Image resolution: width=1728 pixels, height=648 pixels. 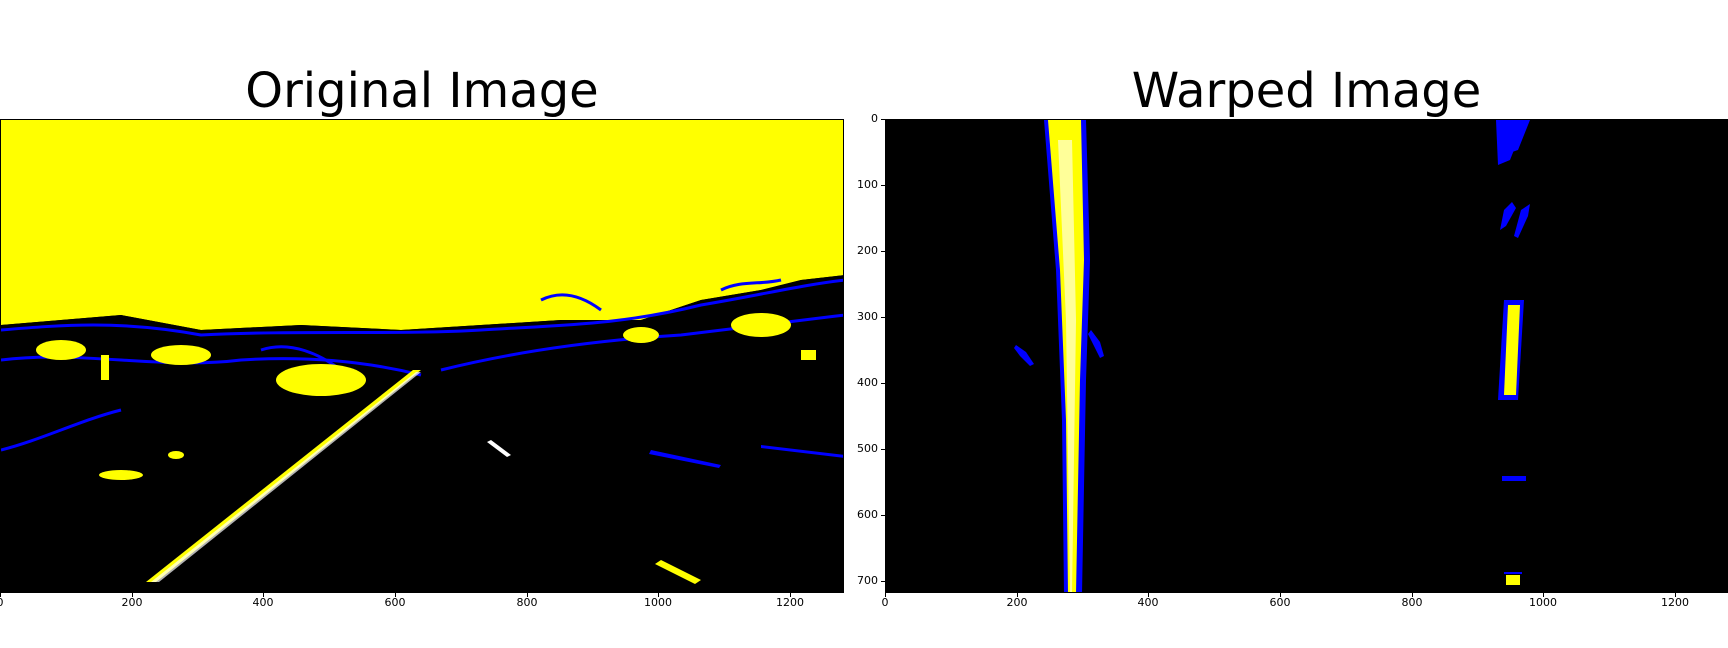 I want to click on y-tick: 500, so click(x=867, y=448).